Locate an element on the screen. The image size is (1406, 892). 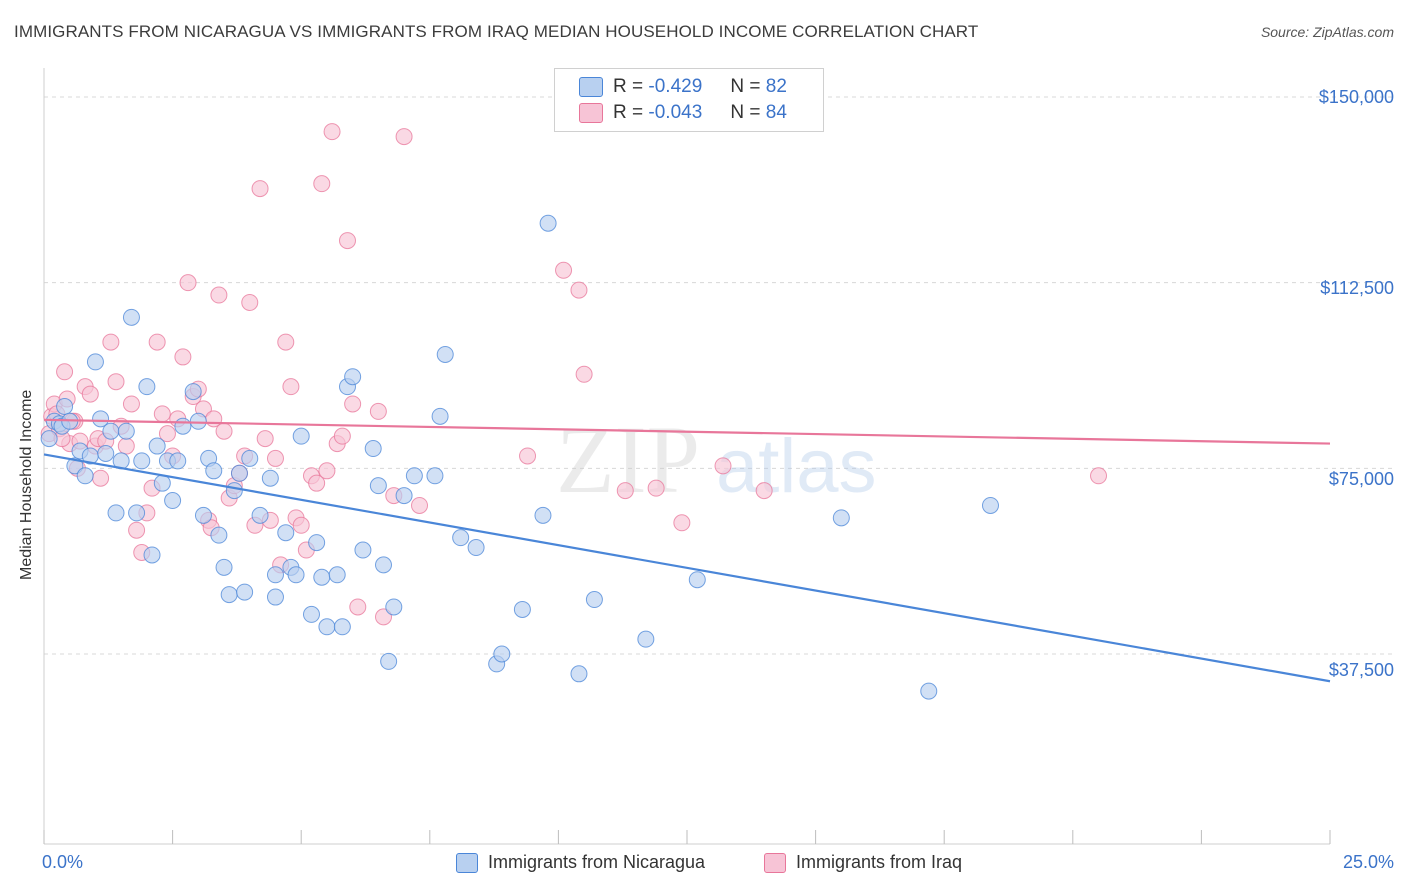
legend-r-value: -0.043 is located at coordinates (675, 112).